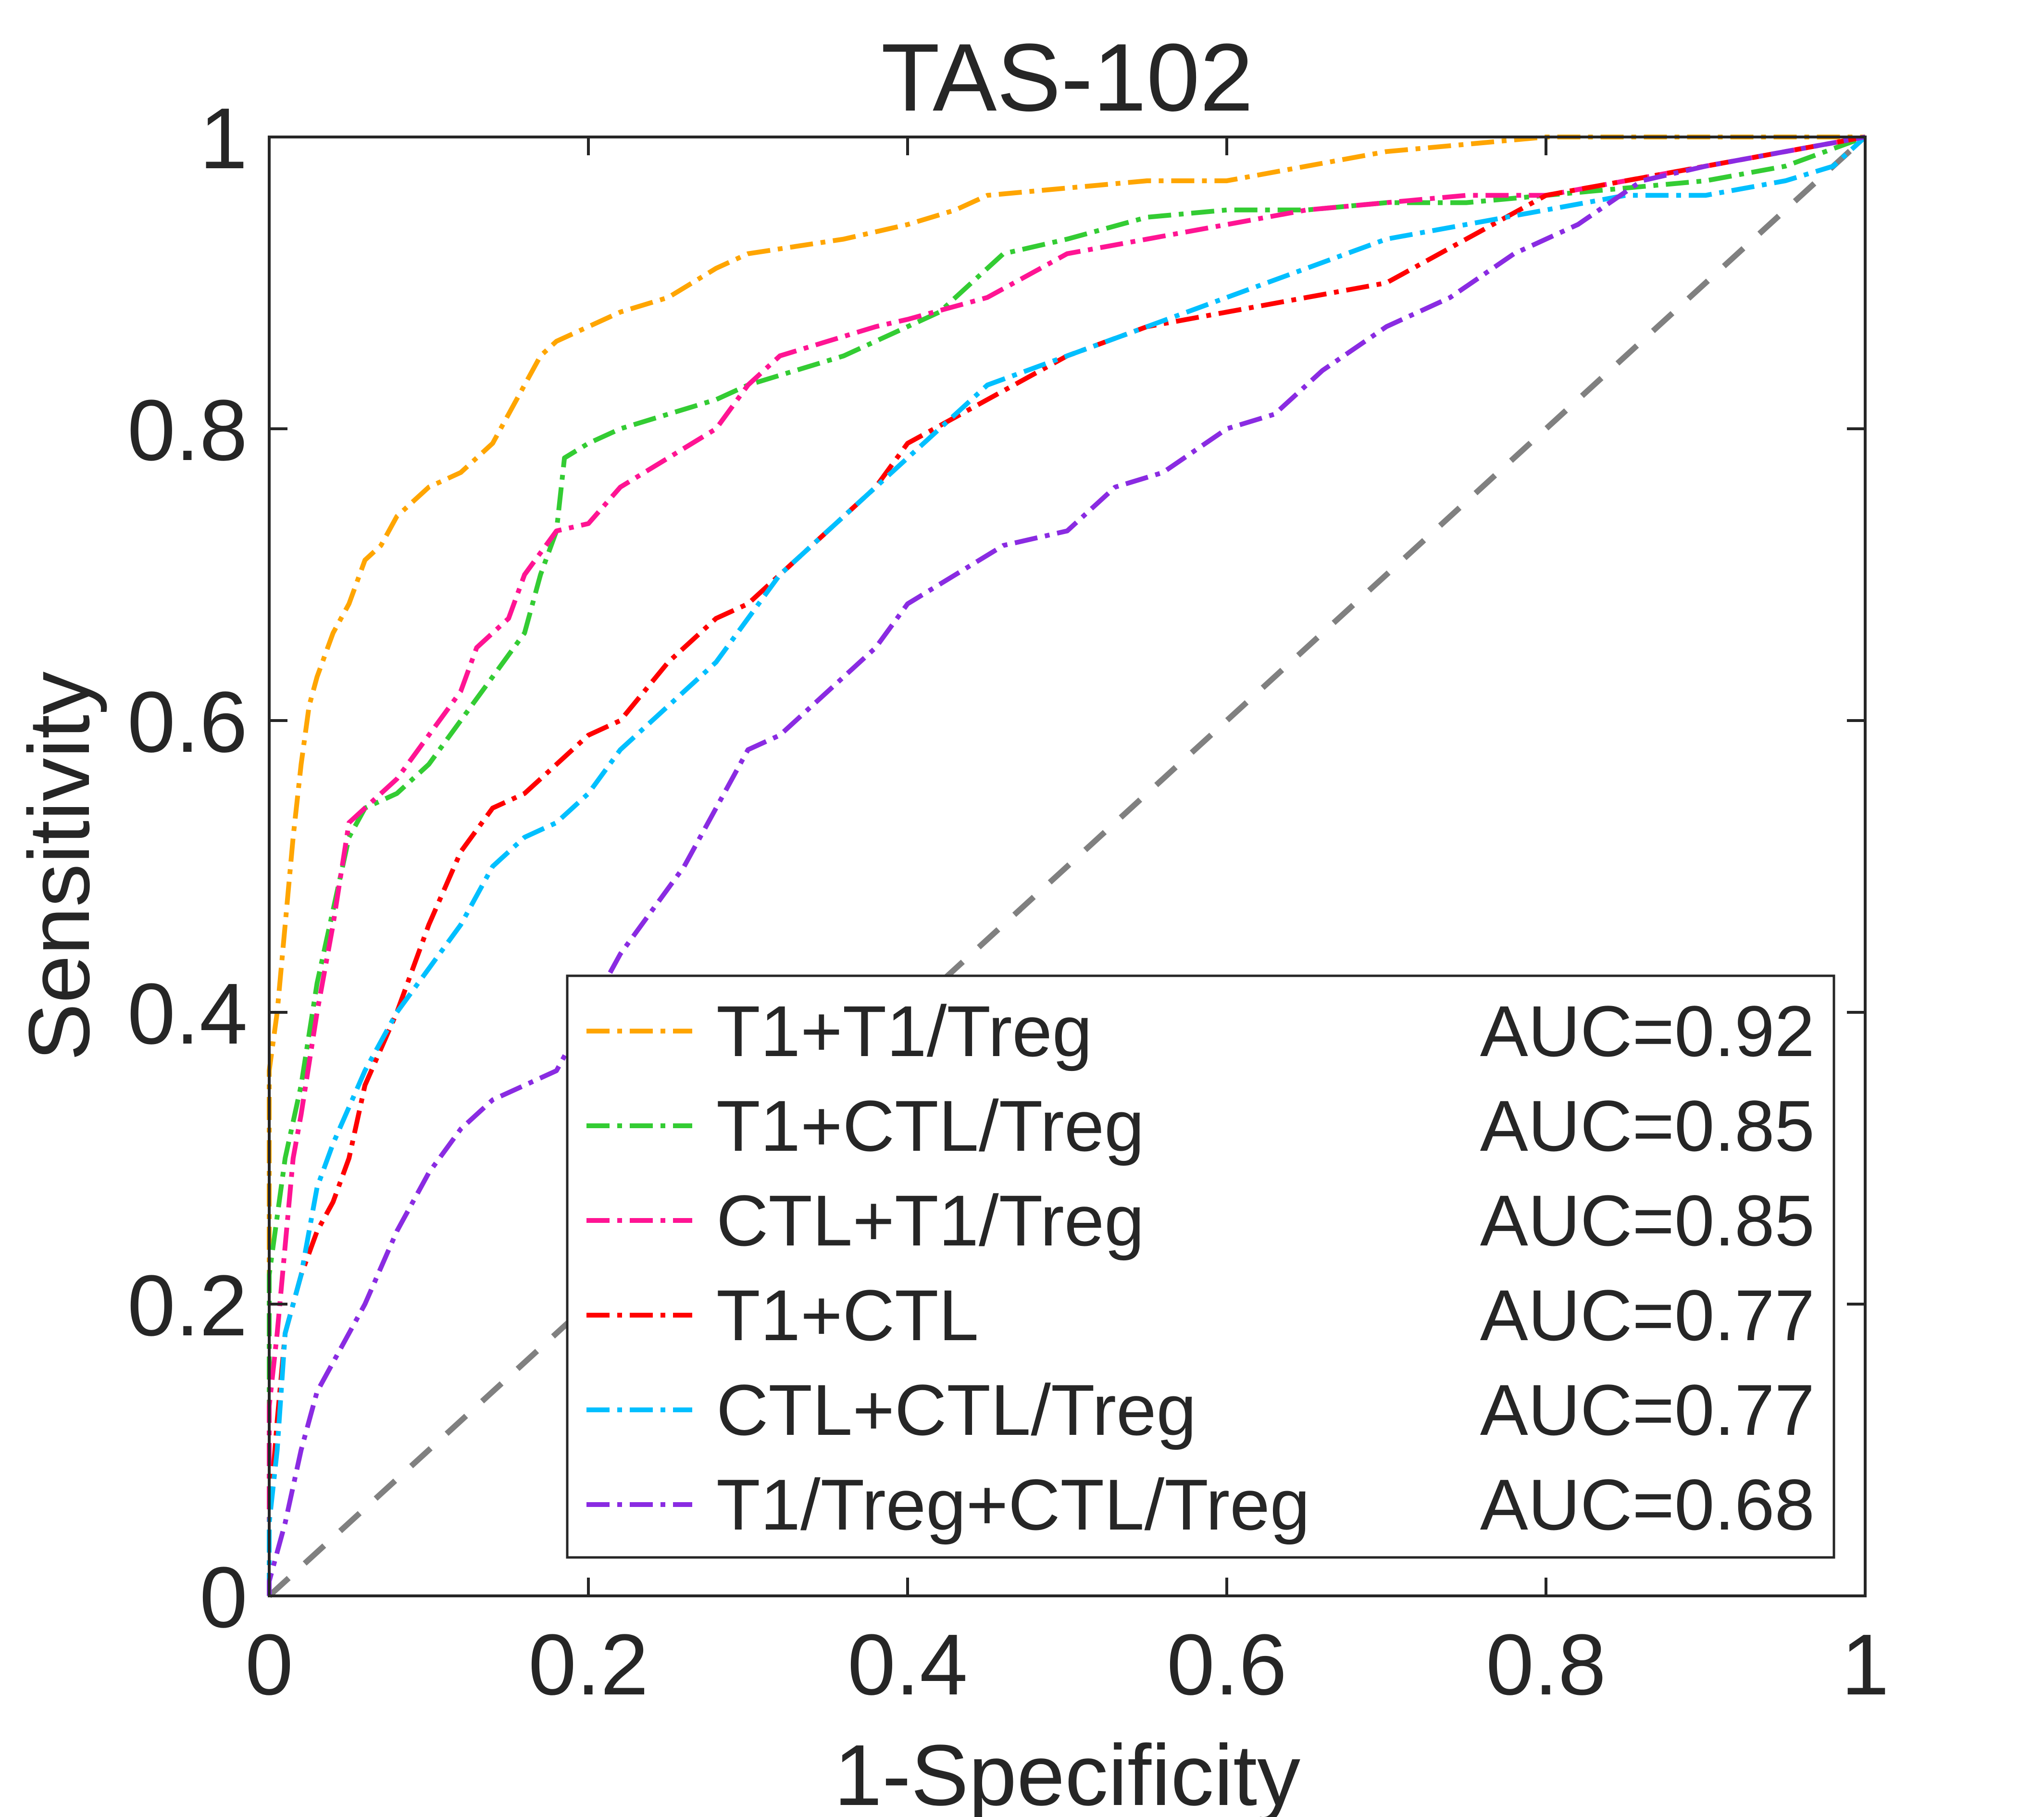  I want to click on y-axis-label: Sensitivity, so click(59, 866).